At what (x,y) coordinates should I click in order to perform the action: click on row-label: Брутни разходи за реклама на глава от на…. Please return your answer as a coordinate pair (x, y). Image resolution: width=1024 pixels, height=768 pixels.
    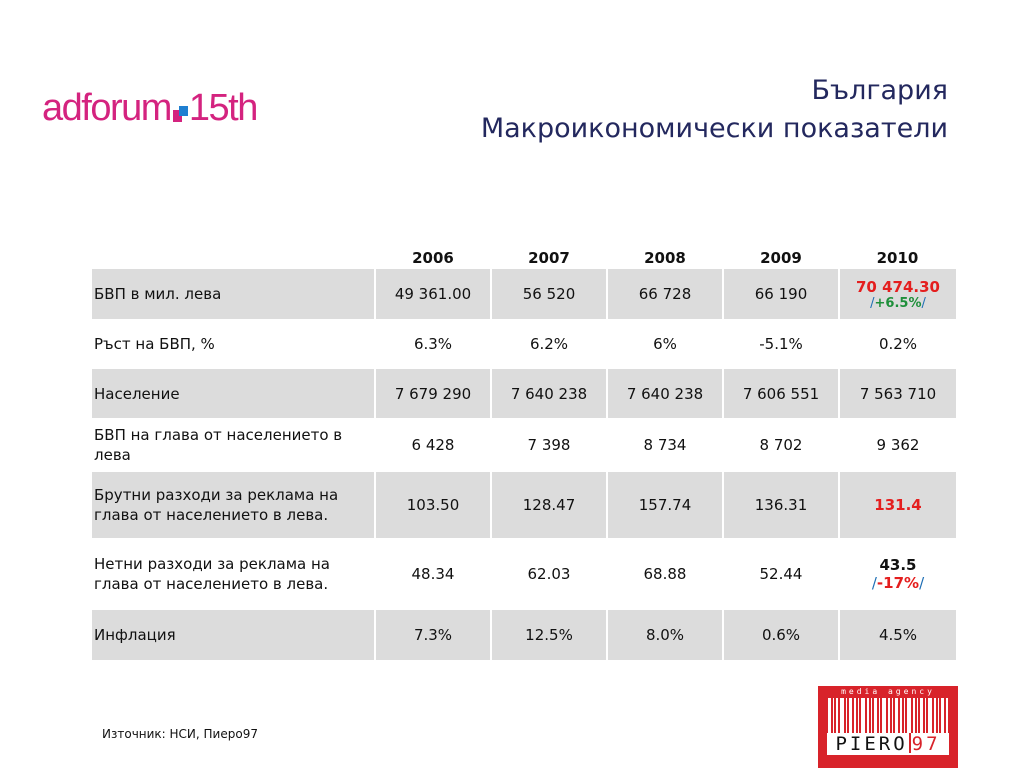
    Looking at the image, I should click on (234, 505).